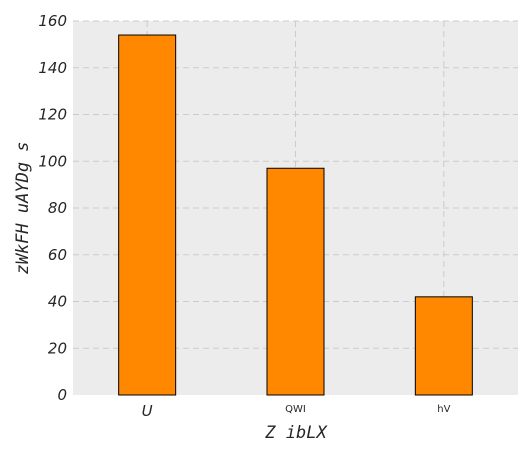 The image size is (532, 456). What do you see at coordinates (23, 207) in the screenshot?
I see `y-axis-label: zWkFH uAYDg s` at bounding box center [23, 207].